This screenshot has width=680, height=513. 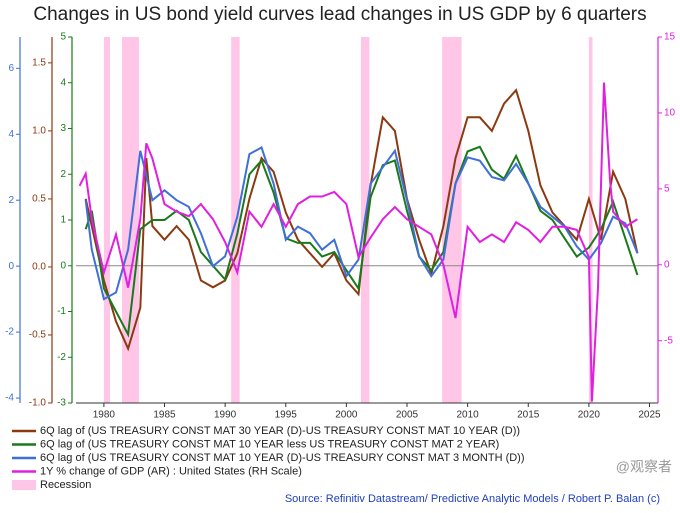 What do you see at coordinates (61, 403) in the screenshot?
I see `y-tick-label: -3` at bounding box center [61, 403].